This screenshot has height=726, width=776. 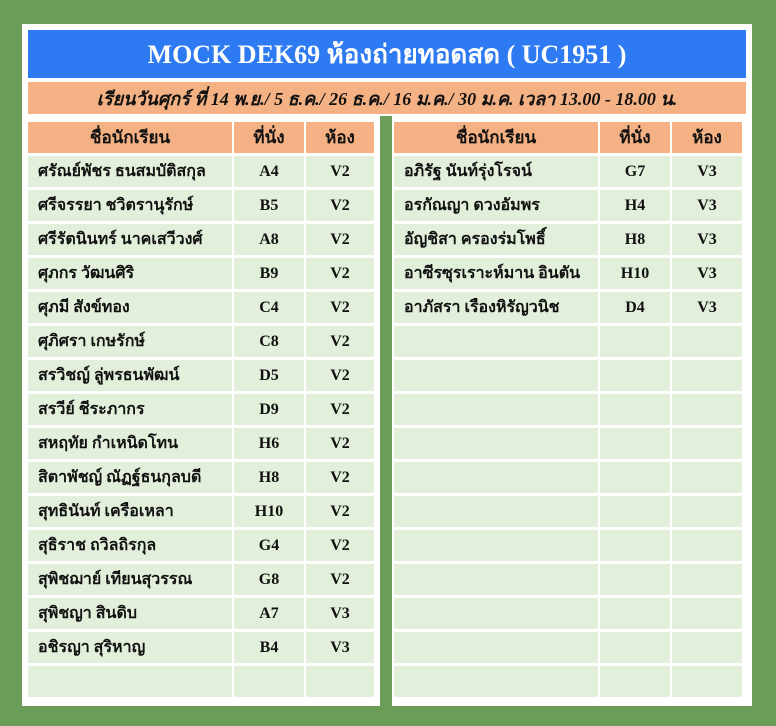 I want to click on table-row: สุธิราช ถวิลถิรกุล G4 V2, so click(x=201, y=545).